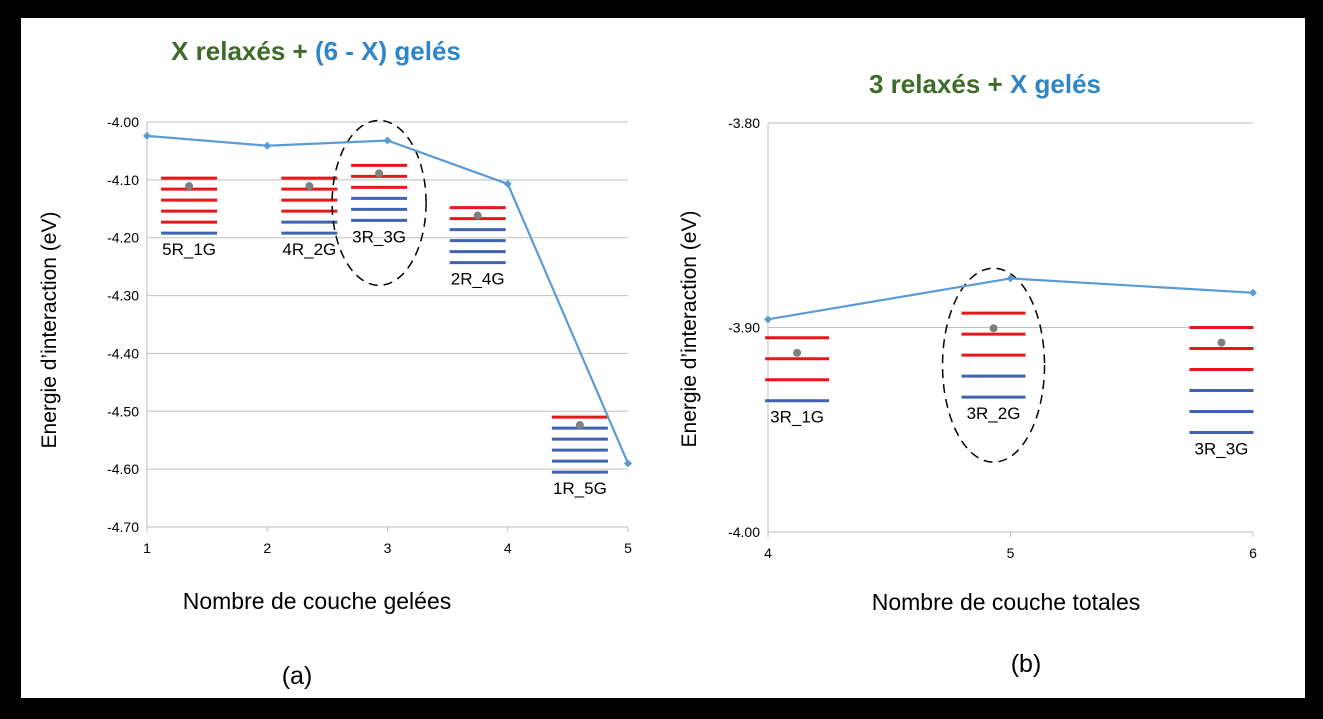 The width and height of the screenshot is (1323, 719). Describe the element at coordinates (508, 548) in the screenshot. I see `chart-a-x-tick-label: 4` at that location.